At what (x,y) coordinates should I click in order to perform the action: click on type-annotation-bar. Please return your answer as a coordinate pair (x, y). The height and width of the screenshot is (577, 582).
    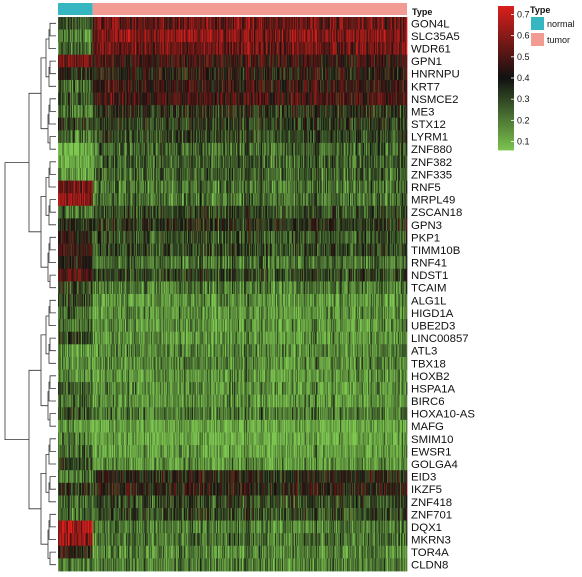
    Looking at the image, I should click on (232, 9).